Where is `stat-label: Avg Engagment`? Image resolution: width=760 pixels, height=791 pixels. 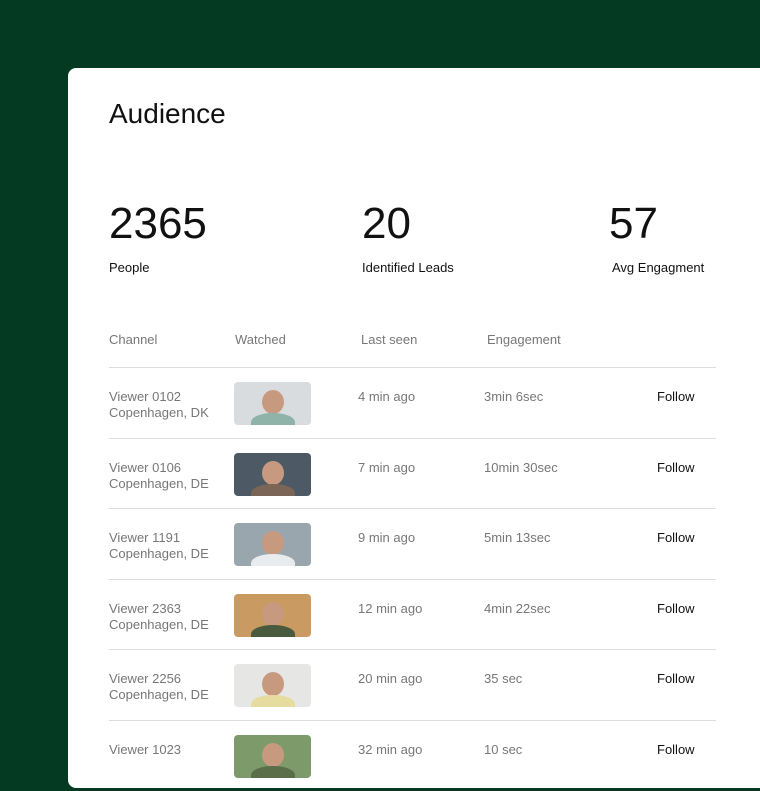 stat-label: Avg Engagment is located at coordinates (658, 267).